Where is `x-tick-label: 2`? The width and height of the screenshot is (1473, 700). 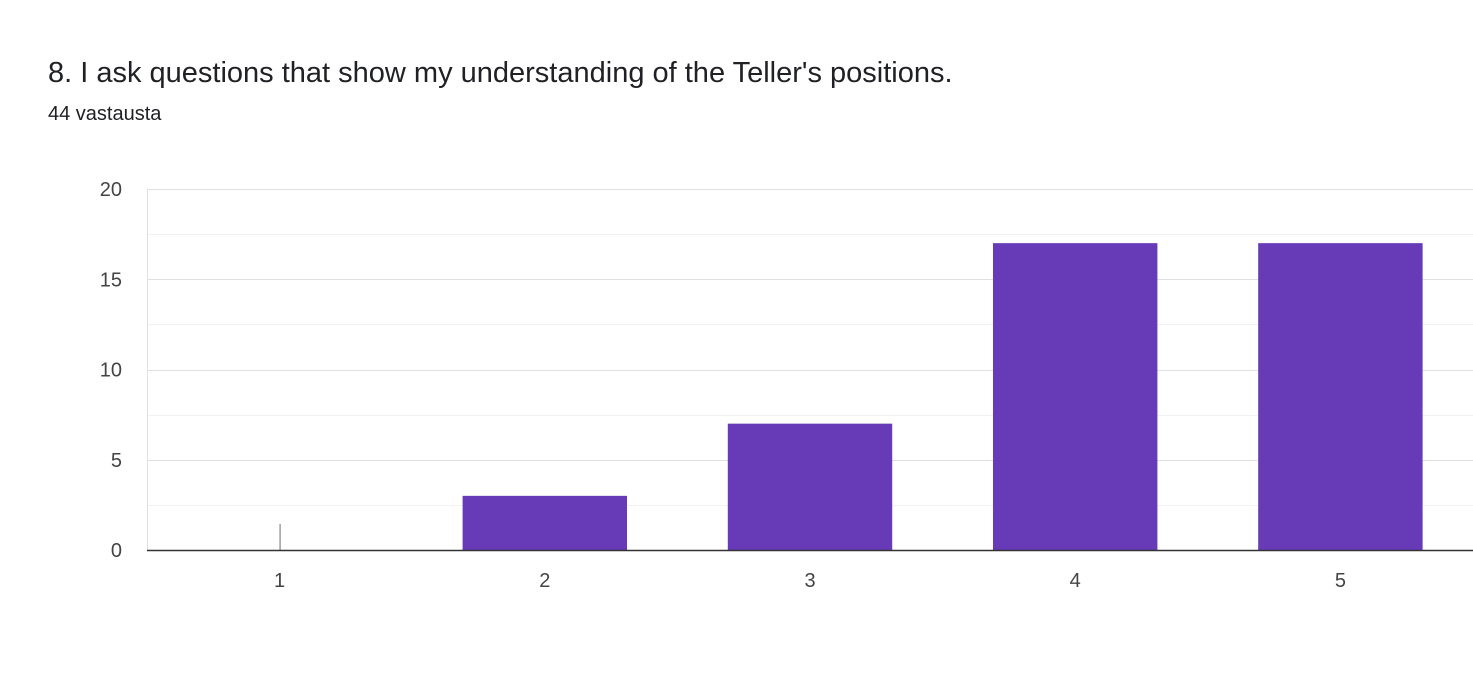 x-tick-label: 2 is located at coordinates (544, 581).